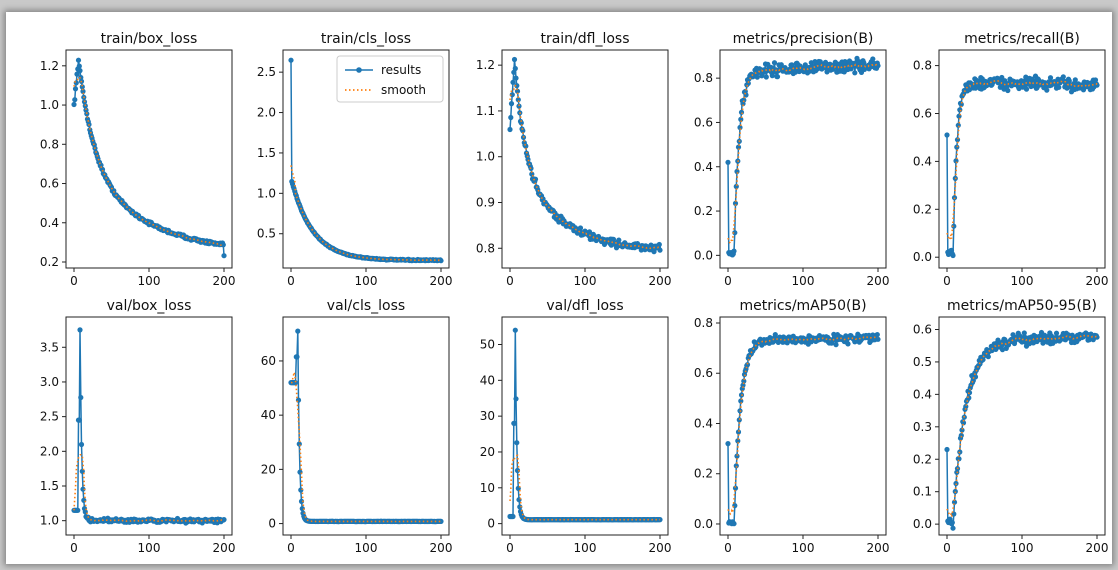 The width and height of the screenshot is (1118, 570). I want to click on y-tick-label: 2.0, so click(266, 113).